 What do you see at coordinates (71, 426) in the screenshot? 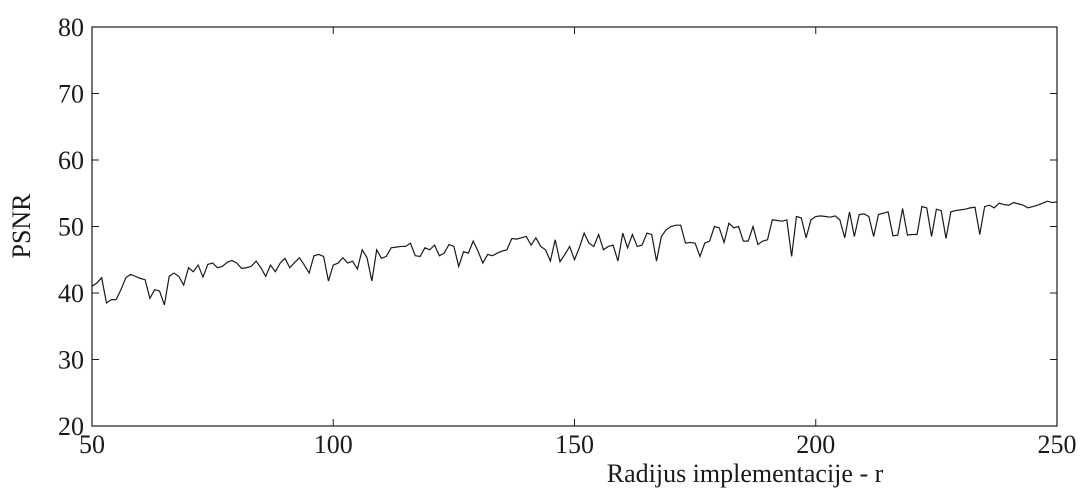
I see `y-tick-label: 20` at bounding box center [71, 426].